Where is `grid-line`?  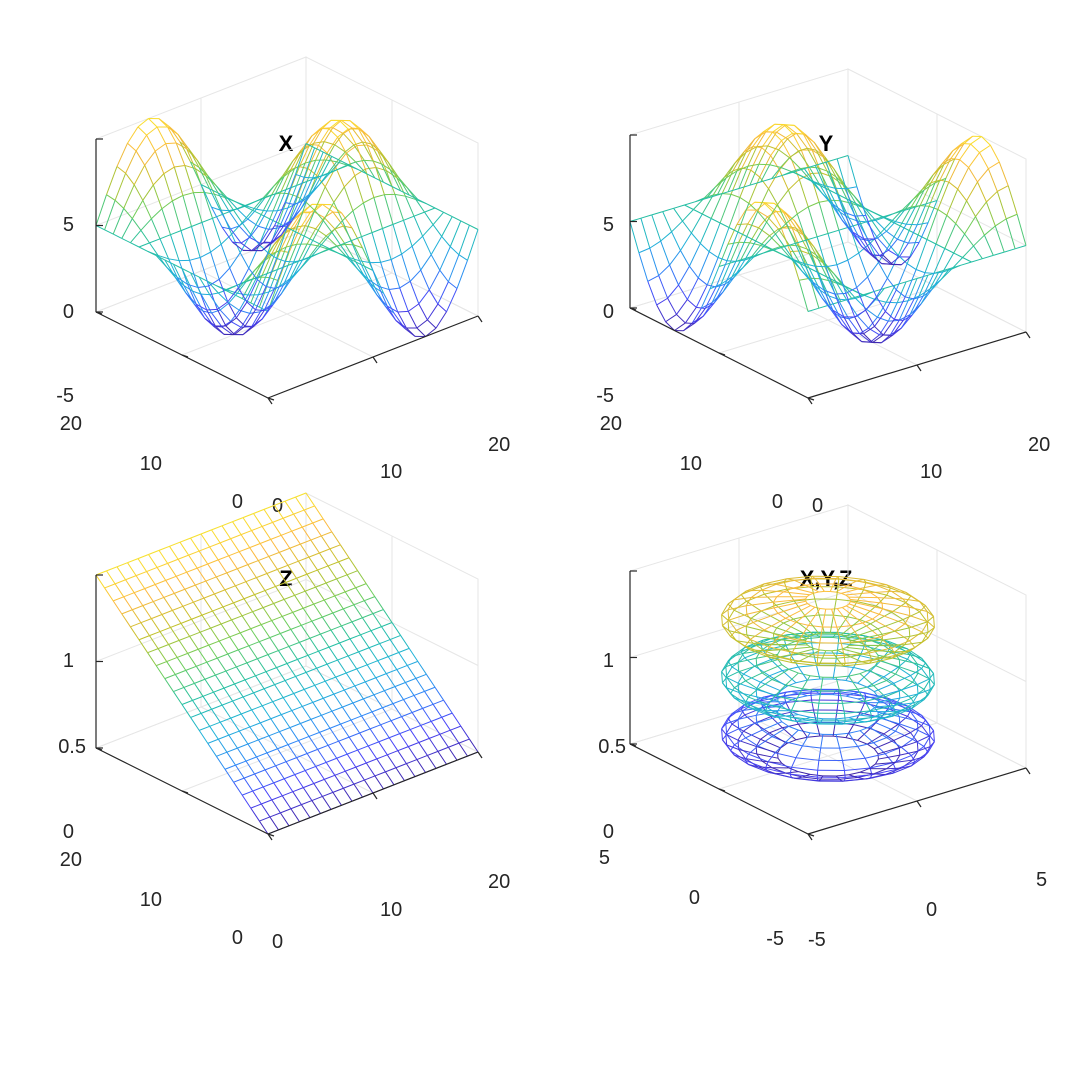 grid-line is located at coordinates (287, 314).